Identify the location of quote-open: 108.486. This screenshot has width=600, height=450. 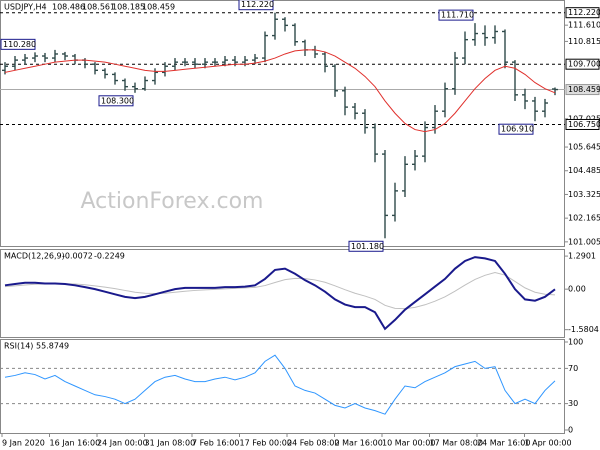
(68, 7).